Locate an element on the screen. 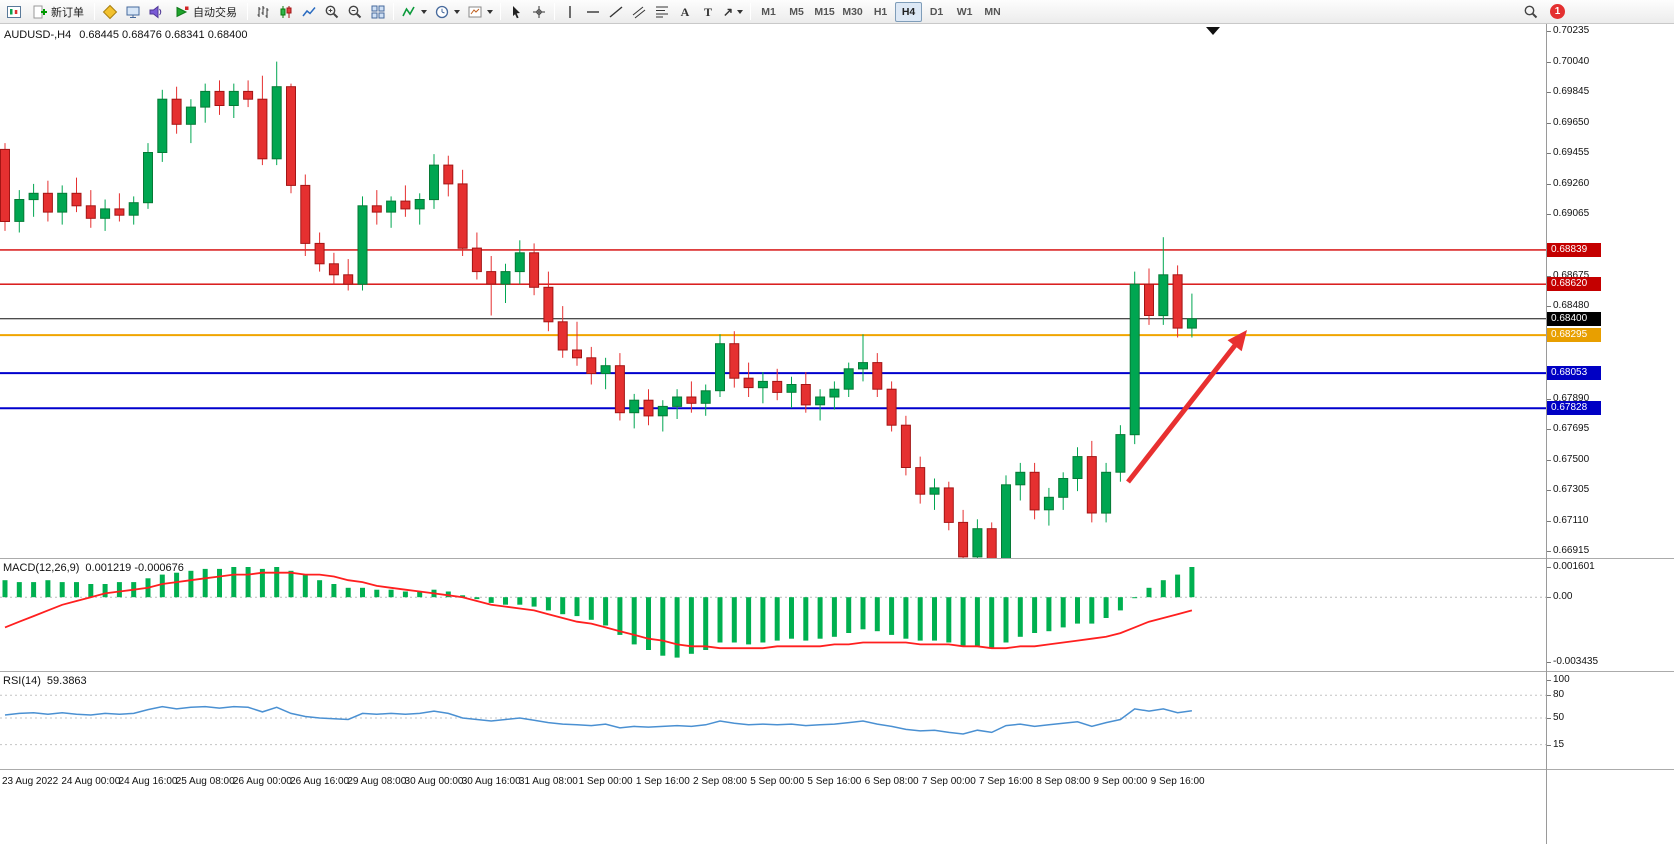  toolbar-separator is located at coordinates (393, 11).